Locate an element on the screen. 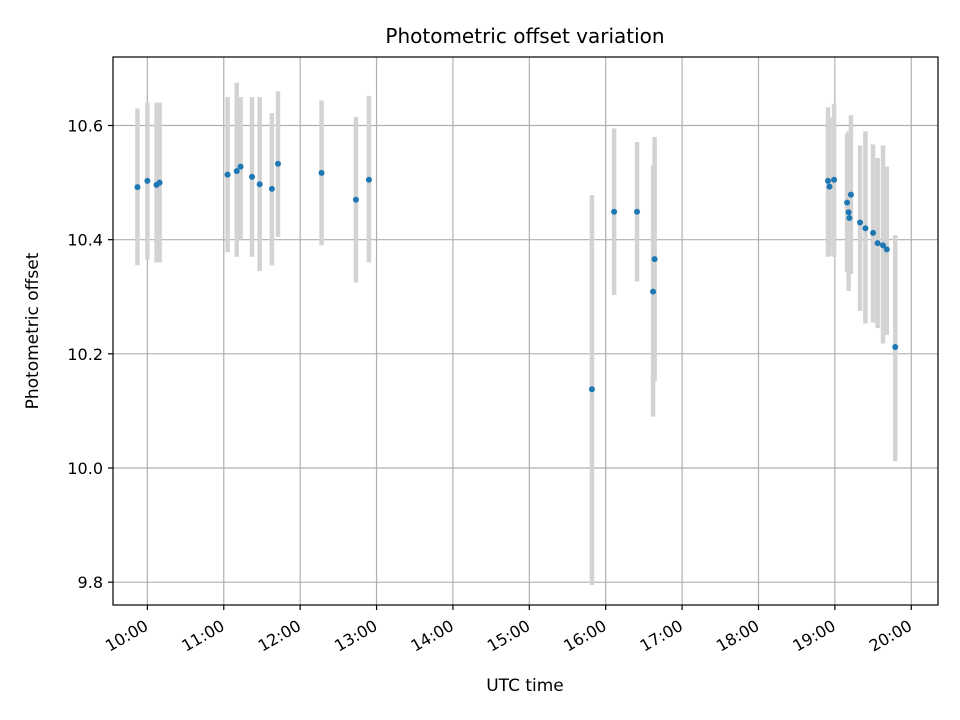 The height and width of the screenshot is (720, 960). x-axis-label: UTC time is located at coordinates (525, 686).